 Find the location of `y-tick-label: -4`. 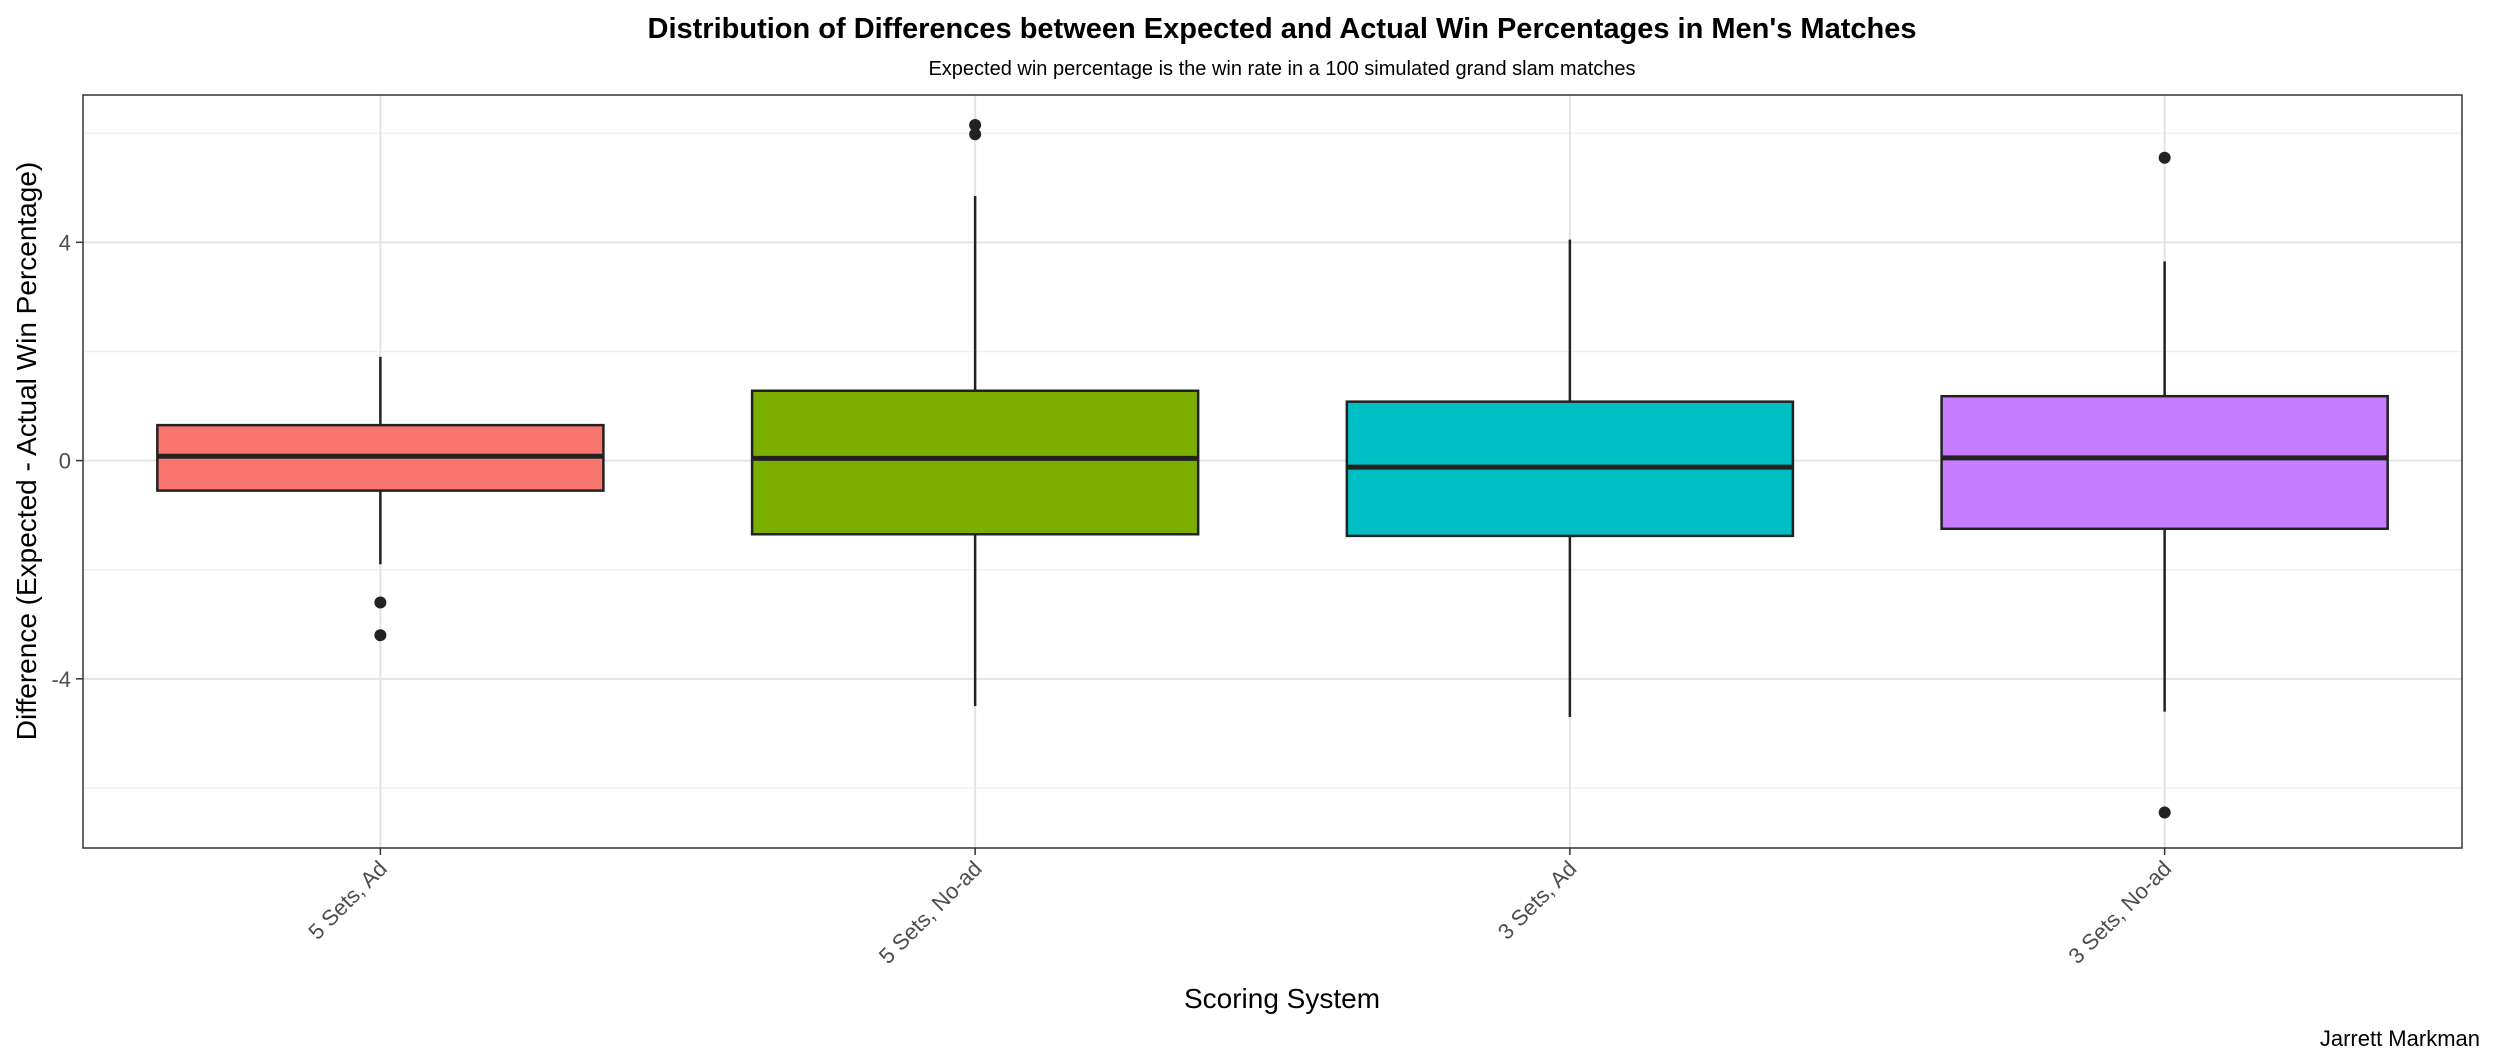

y-tick-label: -4 is located at coordinates (61, 679).